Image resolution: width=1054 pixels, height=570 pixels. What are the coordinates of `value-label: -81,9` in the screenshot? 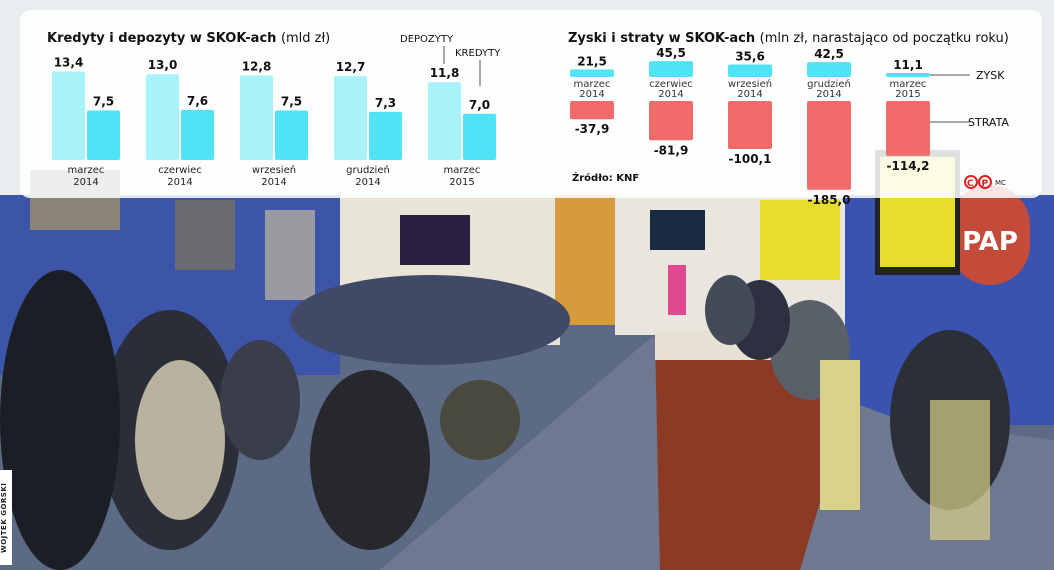 It's located at (671, 150).